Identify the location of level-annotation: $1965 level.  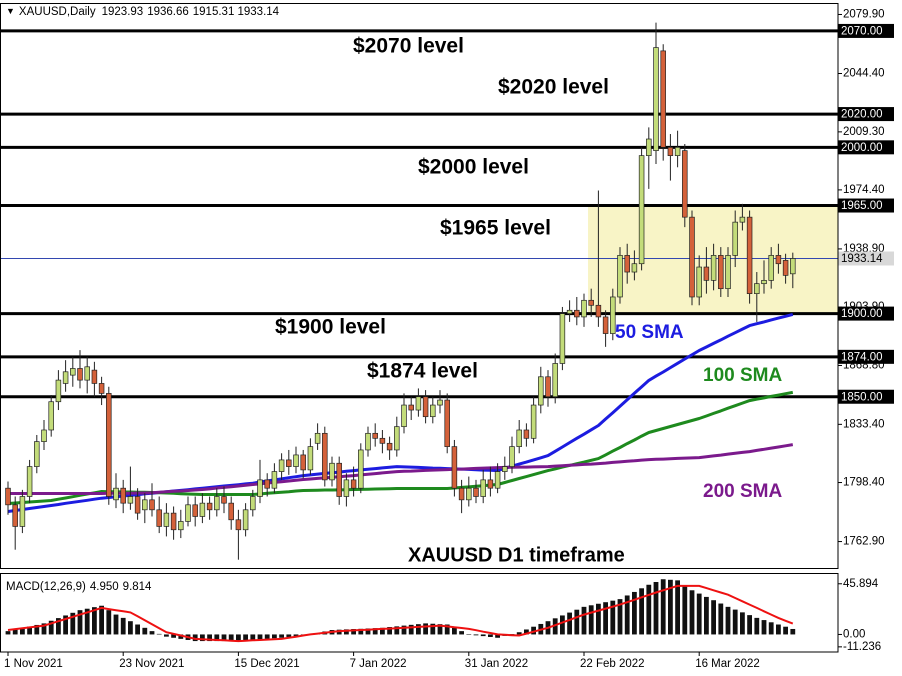
(495, 228).